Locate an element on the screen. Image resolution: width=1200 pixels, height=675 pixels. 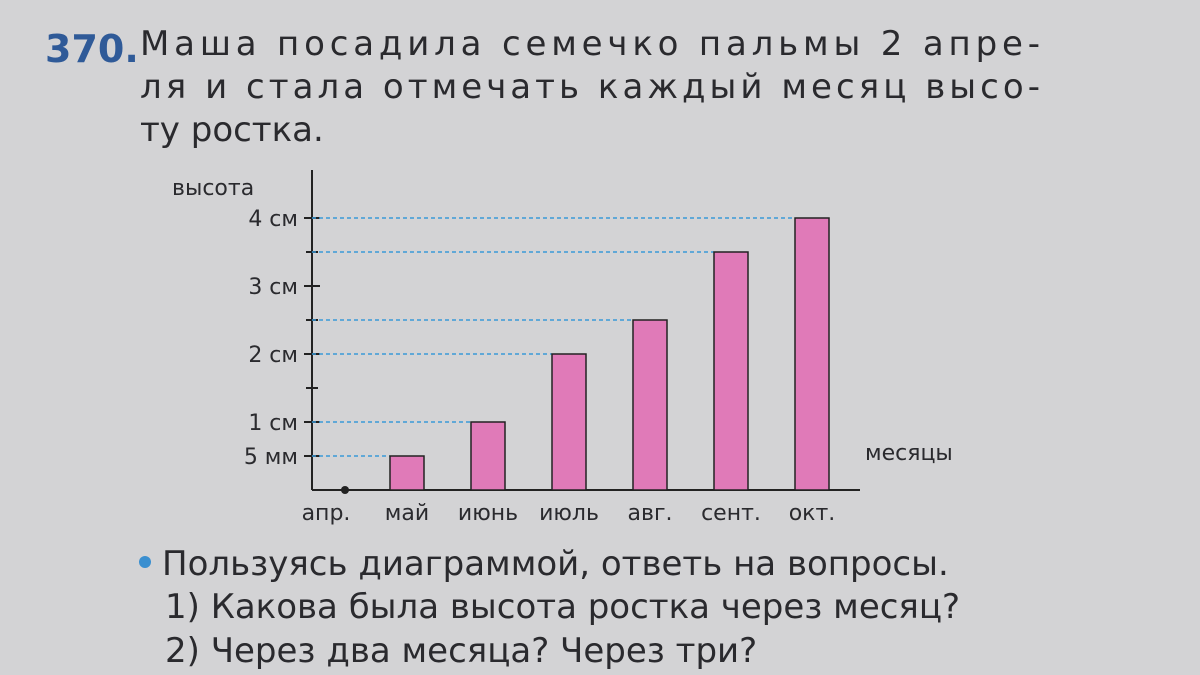
x-tick-label: апр. is located at coordinates (326, 513).